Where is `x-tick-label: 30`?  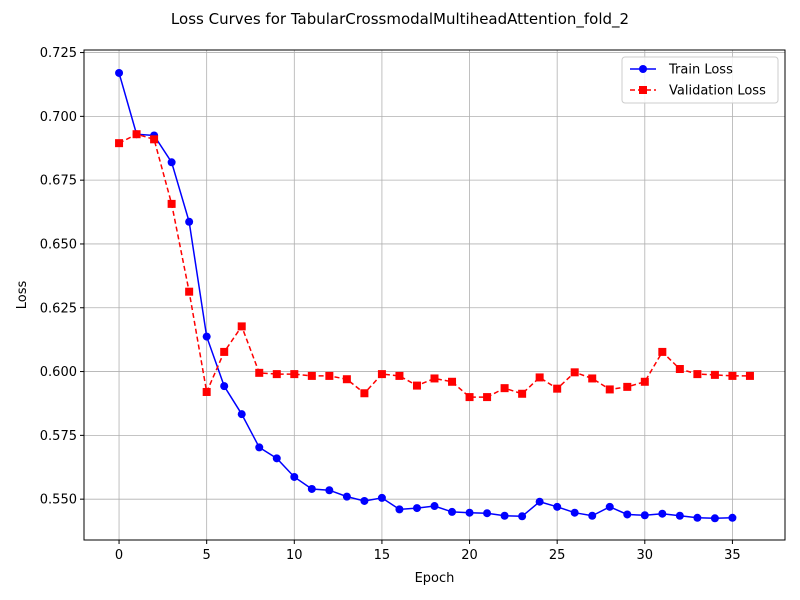 x-tick-label: 30 is located at coordinates (645, 555).